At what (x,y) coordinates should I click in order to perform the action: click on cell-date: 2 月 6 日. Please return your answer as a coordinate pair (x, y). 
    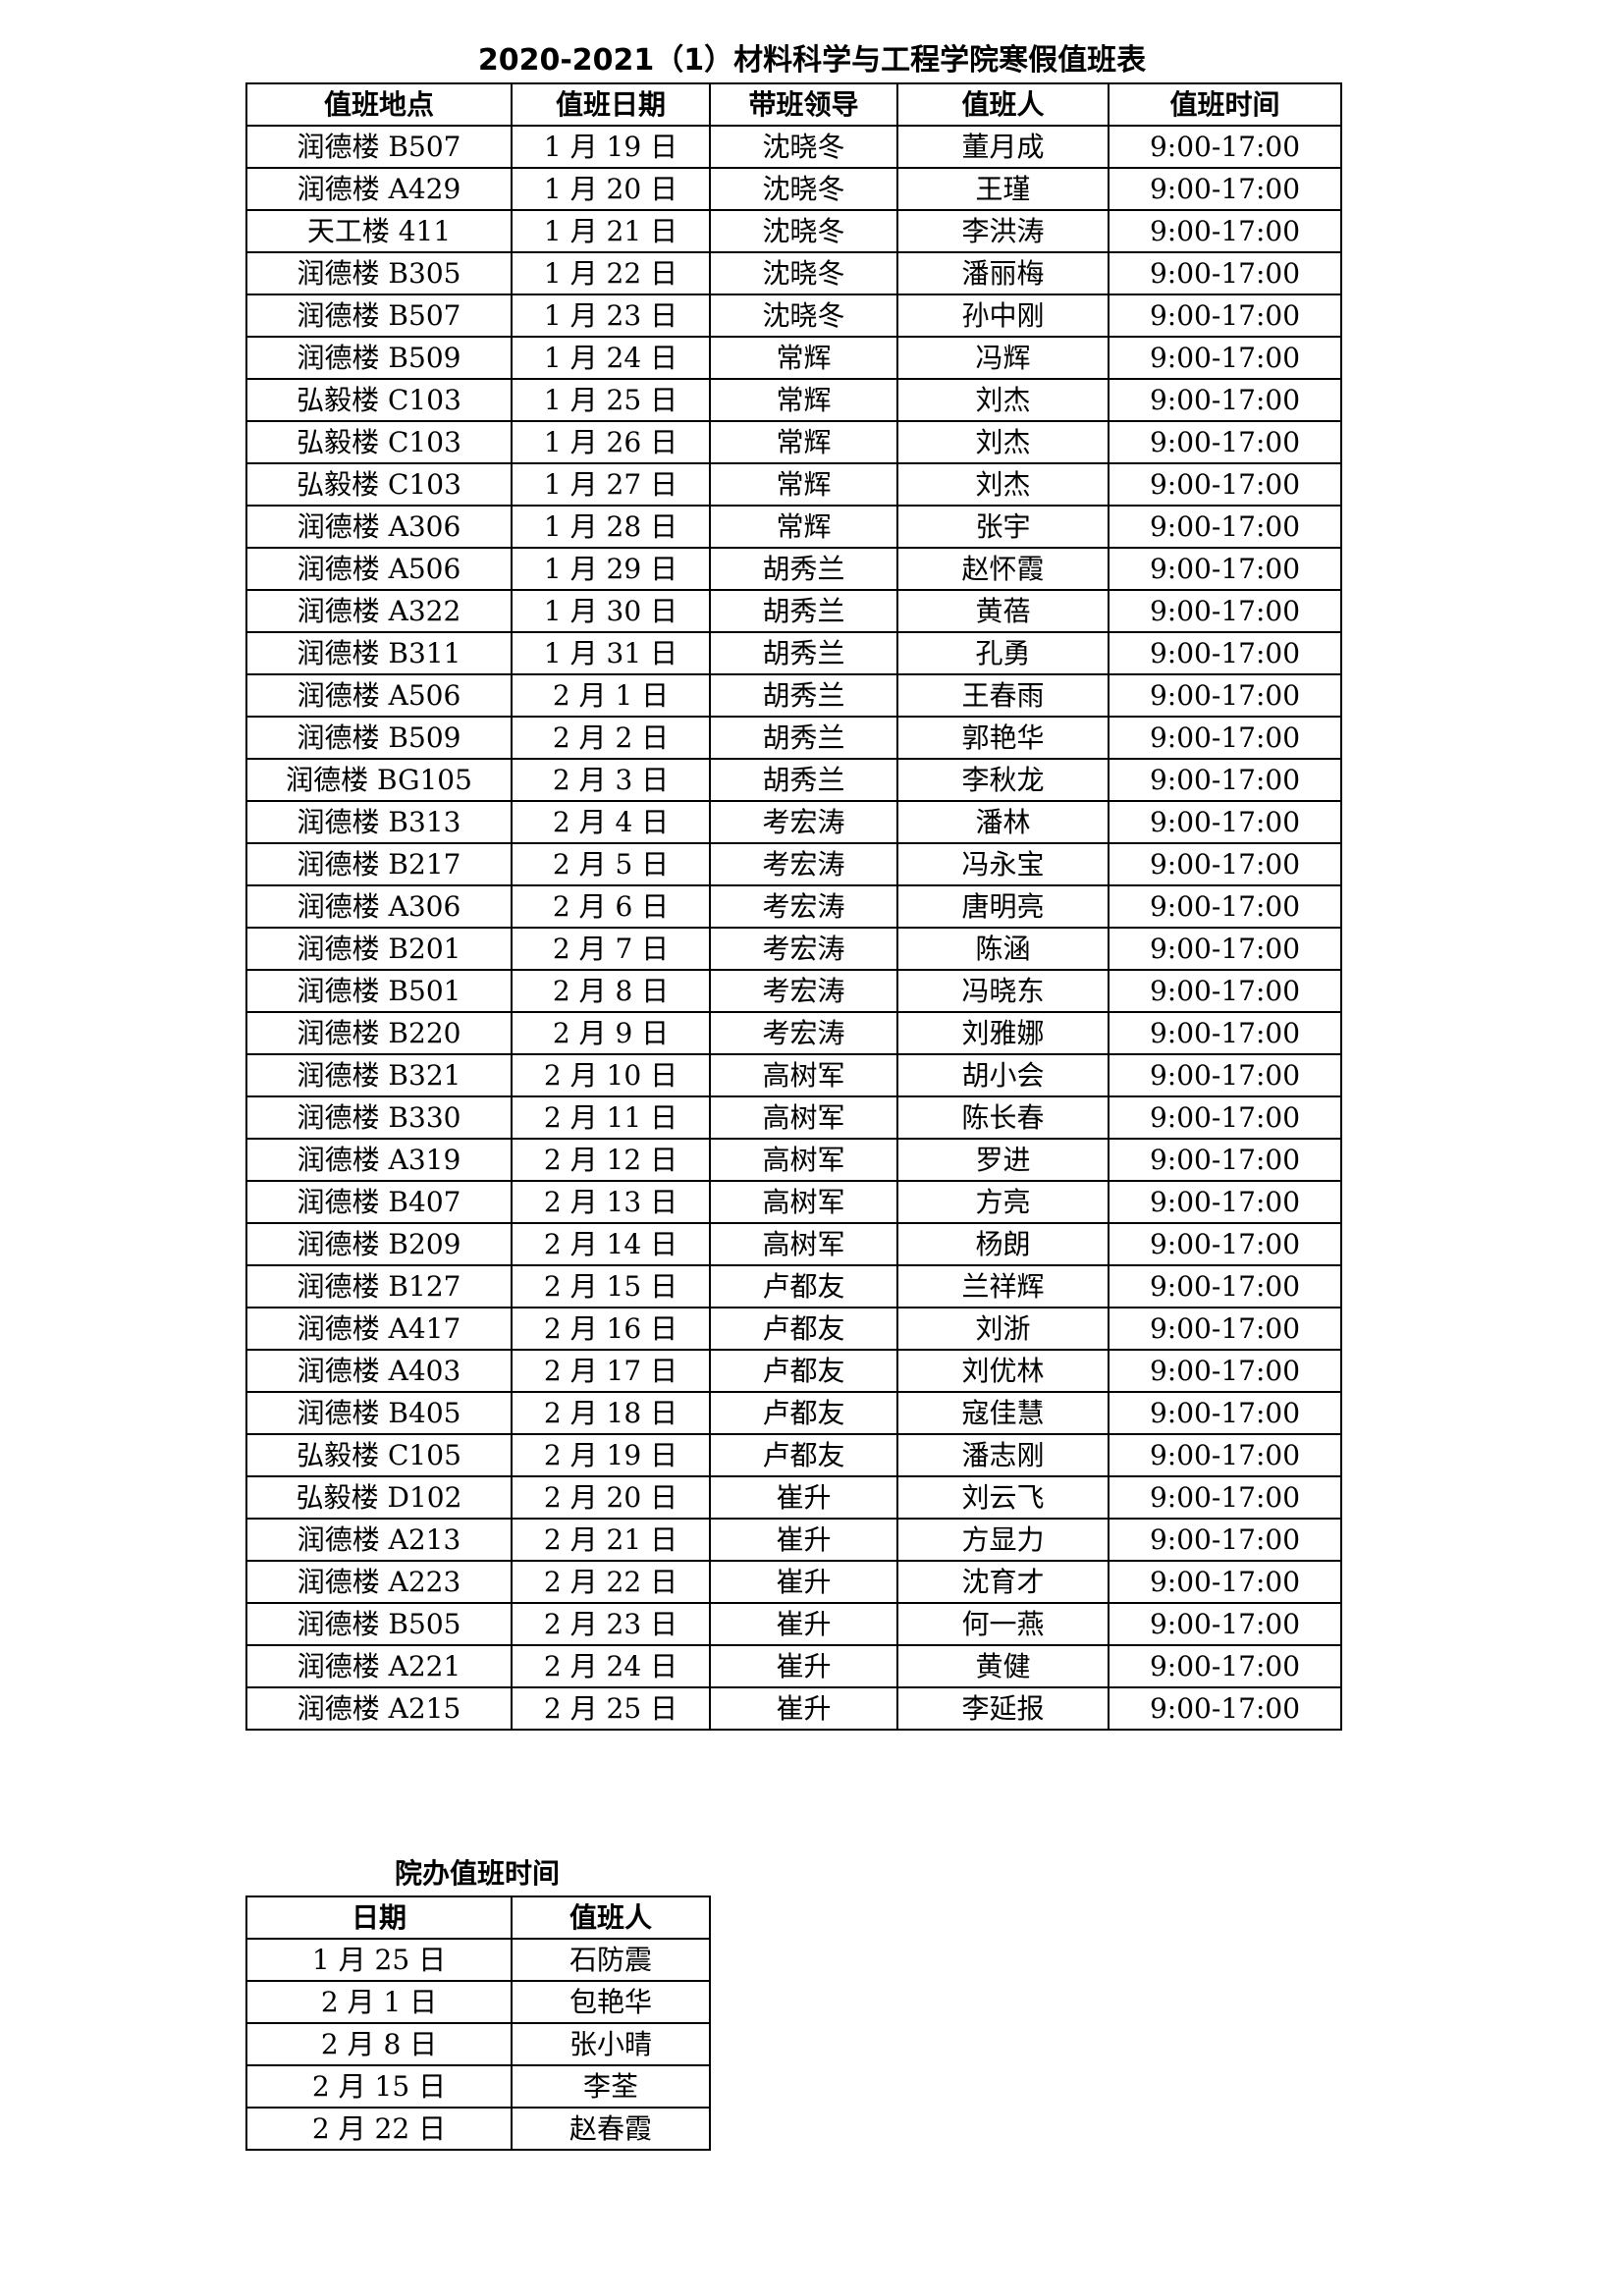
    Looking at the image, I should click on (611, 906).